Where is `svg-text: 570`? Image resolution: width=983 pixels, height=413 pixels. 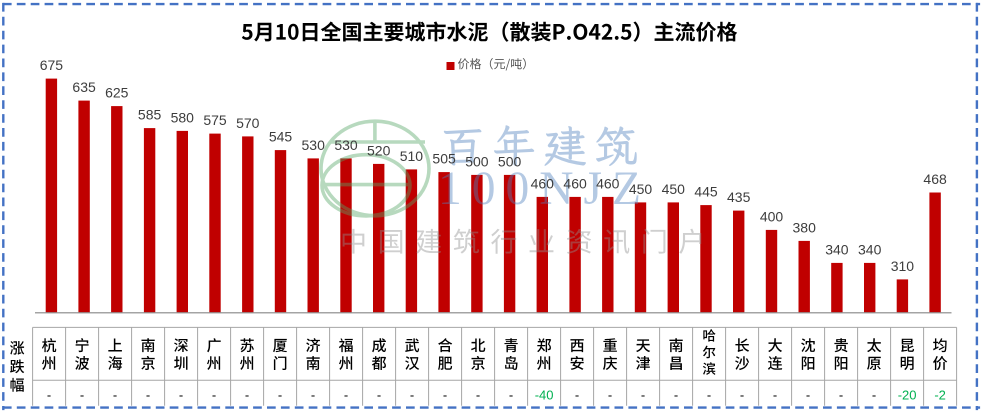 svg-text: 570 is located at coordinates (248, 123).